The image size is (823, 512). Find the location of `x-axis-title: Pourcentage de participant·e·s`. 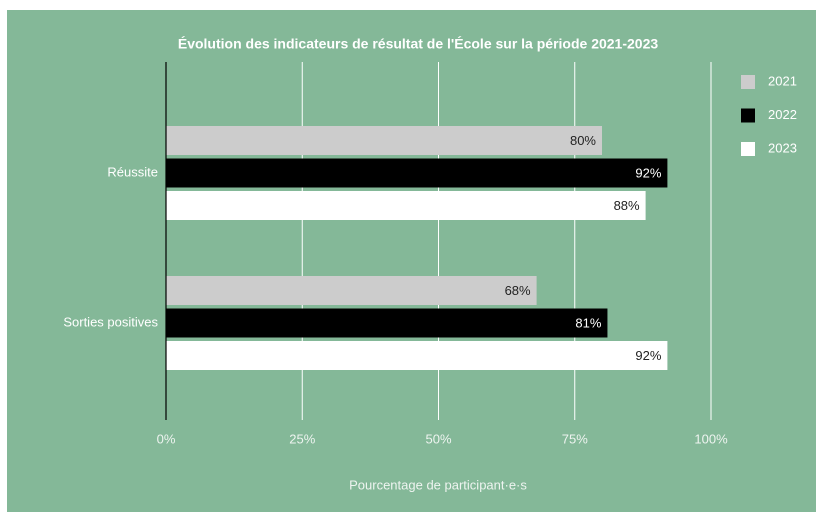

x-axis-title: Pourcentage de participant·e·s is located at coordinates (438, 484).